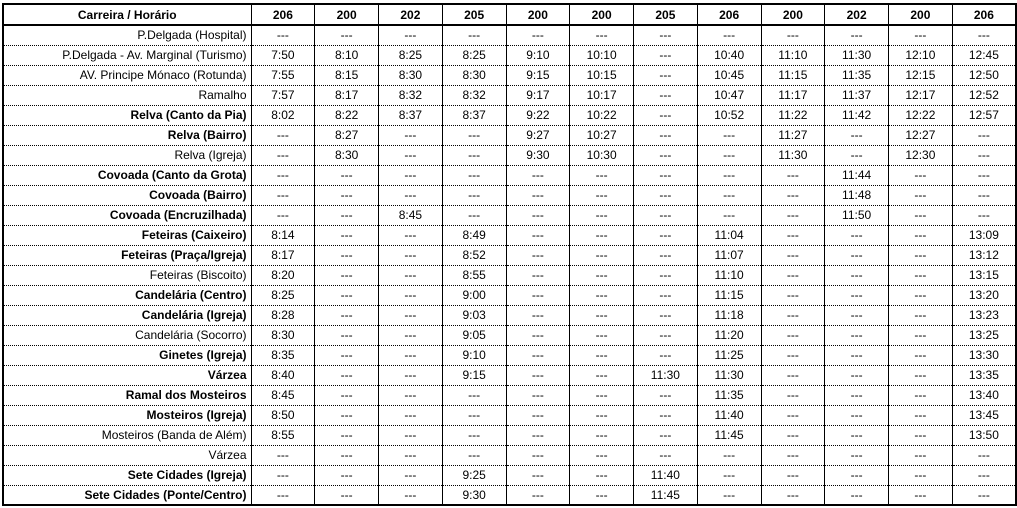  What do you see at coordinates (410, 115) in the screenshot?
I see `departure-time: 8:37` at bounding box center [410, 115].